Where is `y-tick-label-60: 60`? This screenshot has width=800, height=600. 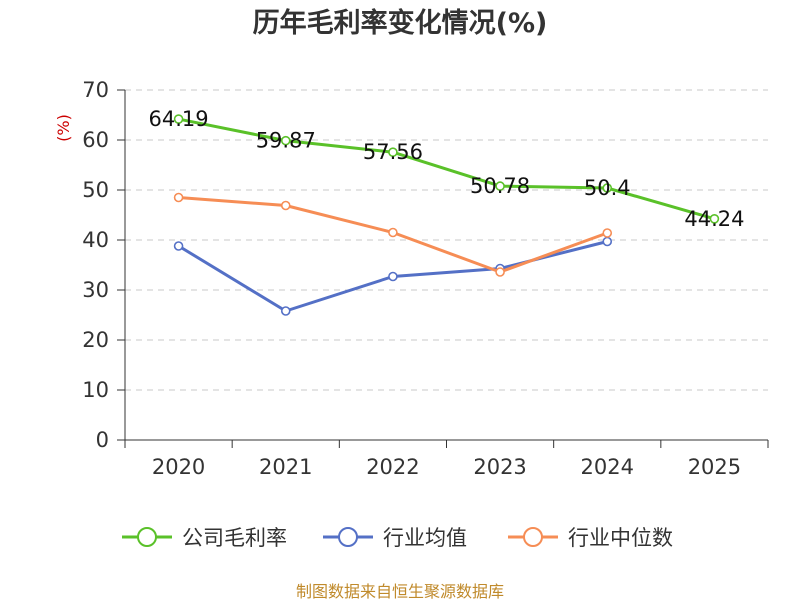 y-tick-label-60: 60 is located at coordinates (95, 140).